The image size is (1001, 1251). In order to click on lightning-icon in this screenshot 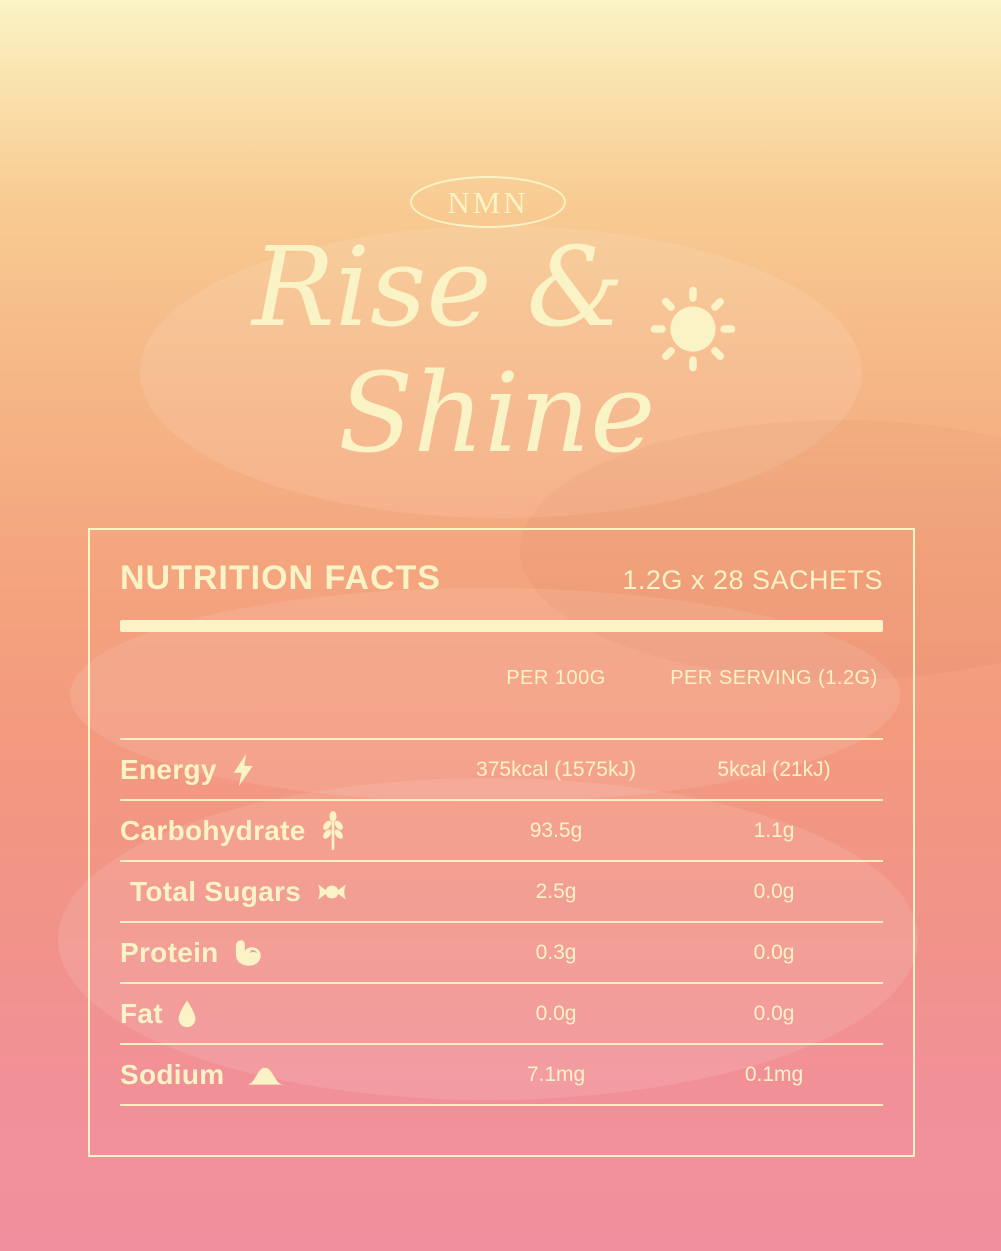, I will do `click(243, 769)`.